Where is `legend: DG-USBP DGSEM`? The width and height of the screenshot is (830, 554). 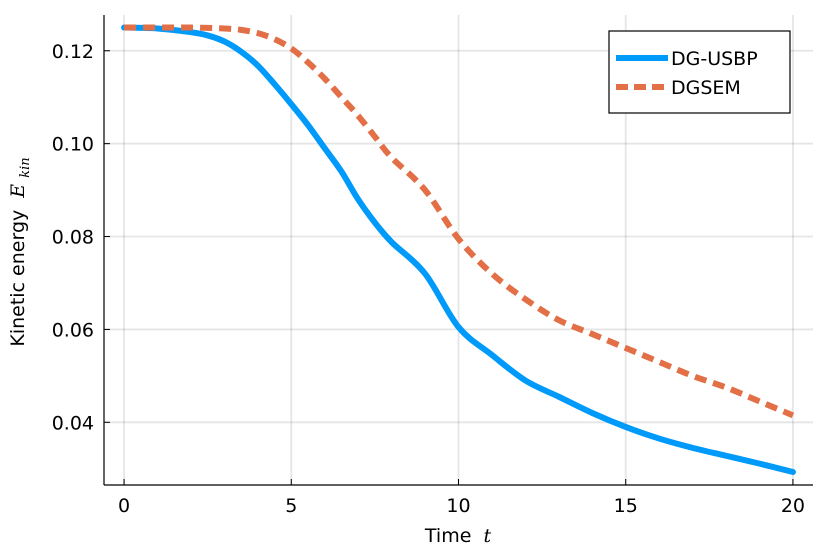
legend: DG-USBP DGSEM is located at coordinates (699, 72).